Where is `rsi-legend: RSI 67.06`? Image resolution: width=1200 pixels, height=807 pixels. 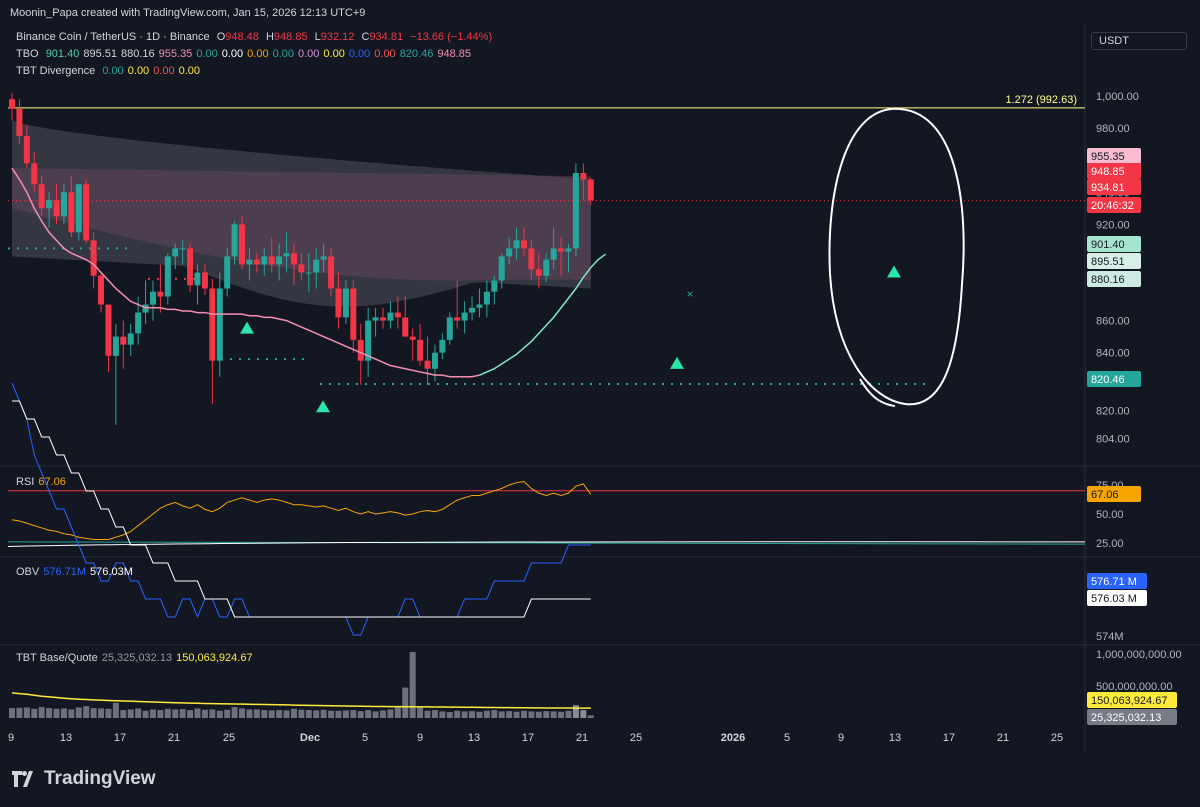
rsi-legend: RSI 67.06 is located at coordinates (43, 482).